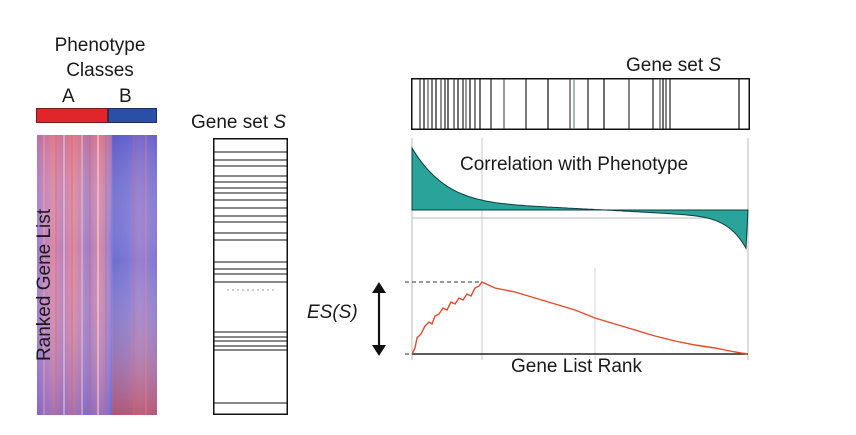 The height and width of the screenshot is (435, 856). Describe the element at coordinates (574, 164) in the screenshot. I see `correlation-label: Correlation with Phenotype` at that location.